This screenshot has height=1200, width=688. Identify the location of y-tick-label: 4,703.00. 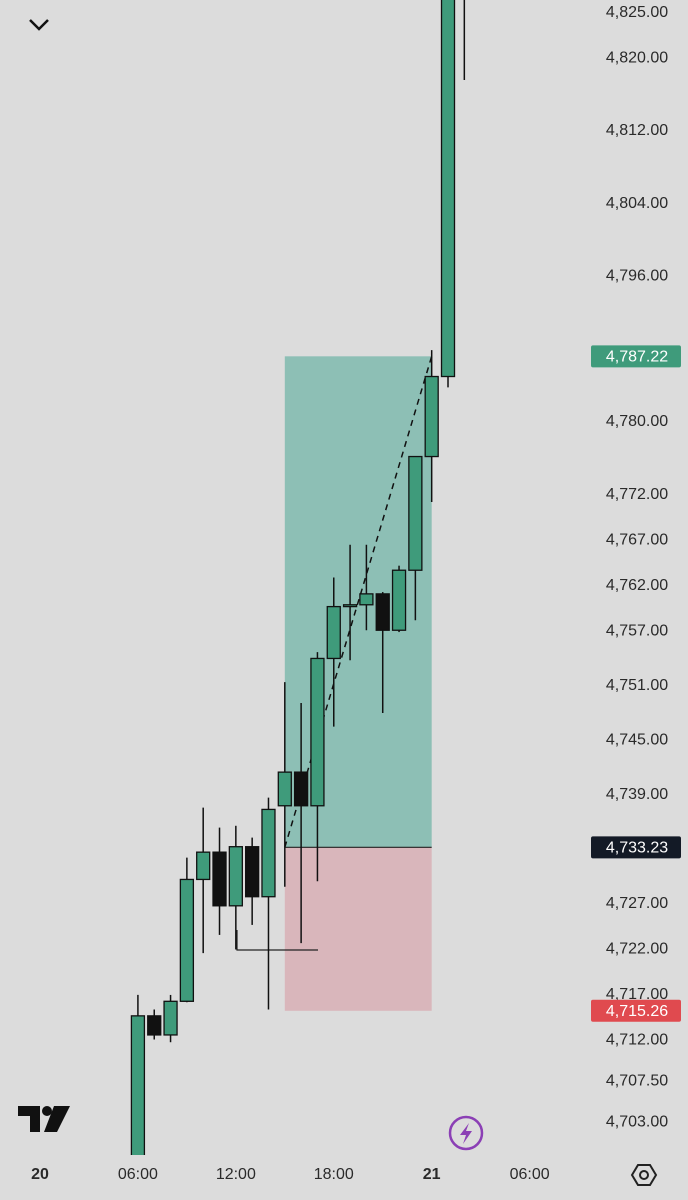
(637, 1121).